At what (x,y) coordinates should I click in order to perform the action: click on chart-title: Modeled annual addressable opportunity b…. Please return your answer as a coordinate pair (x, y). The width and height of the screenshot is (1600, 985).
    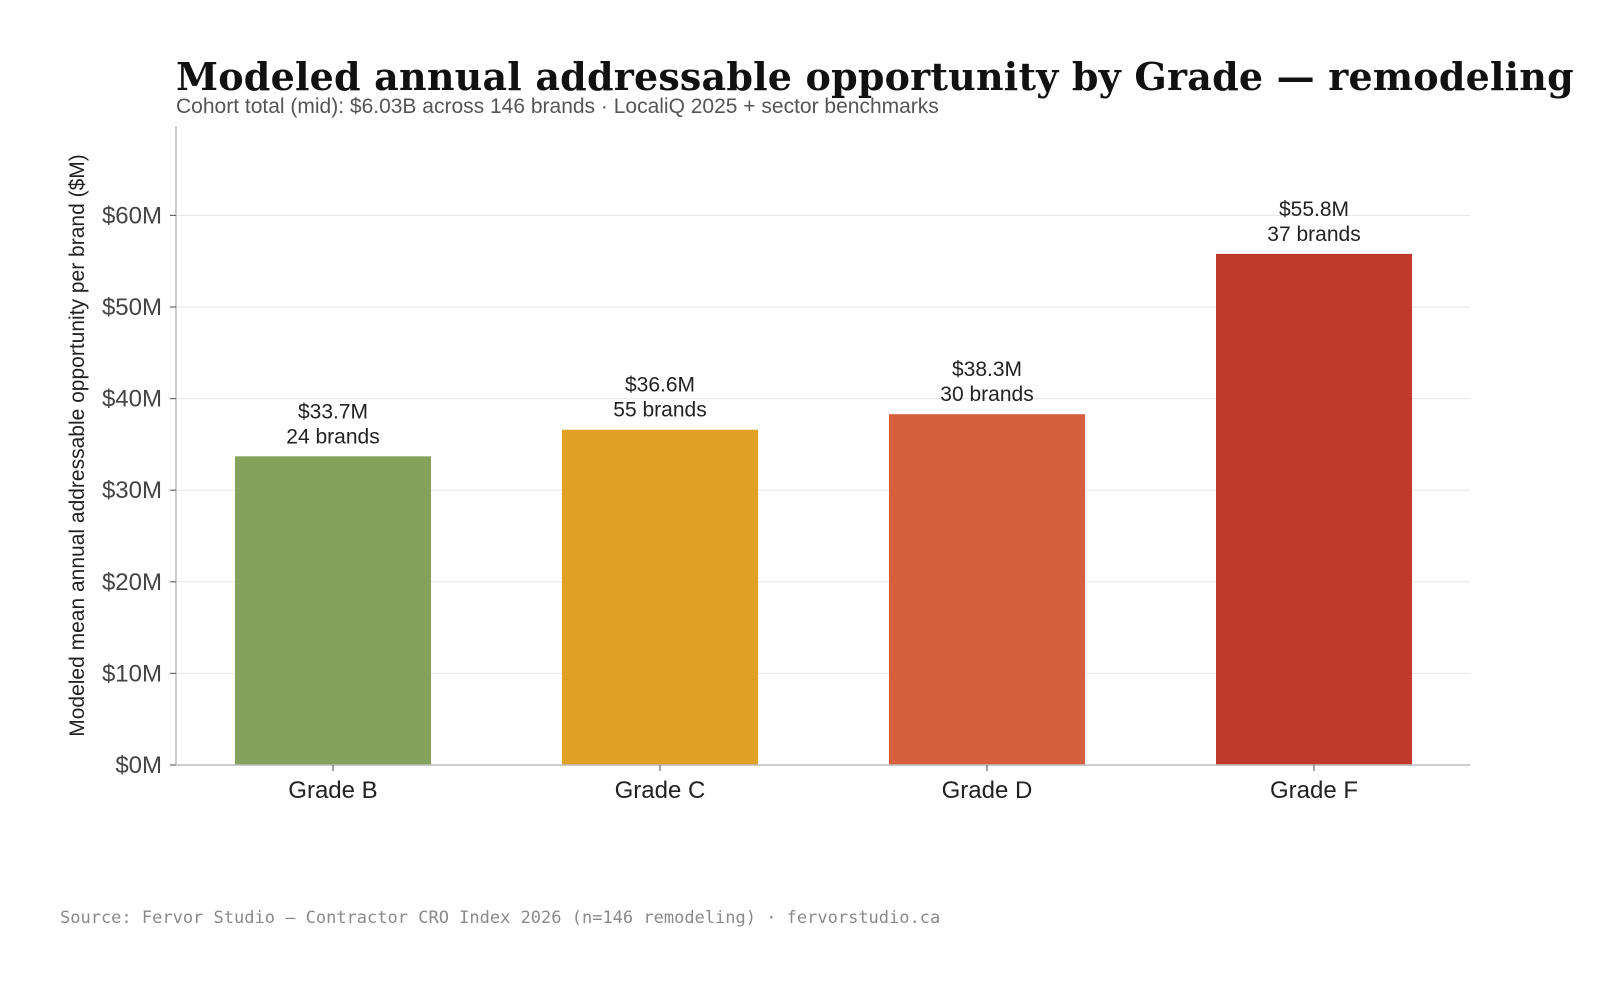
    Looking at the image, I should click on (875, 76).